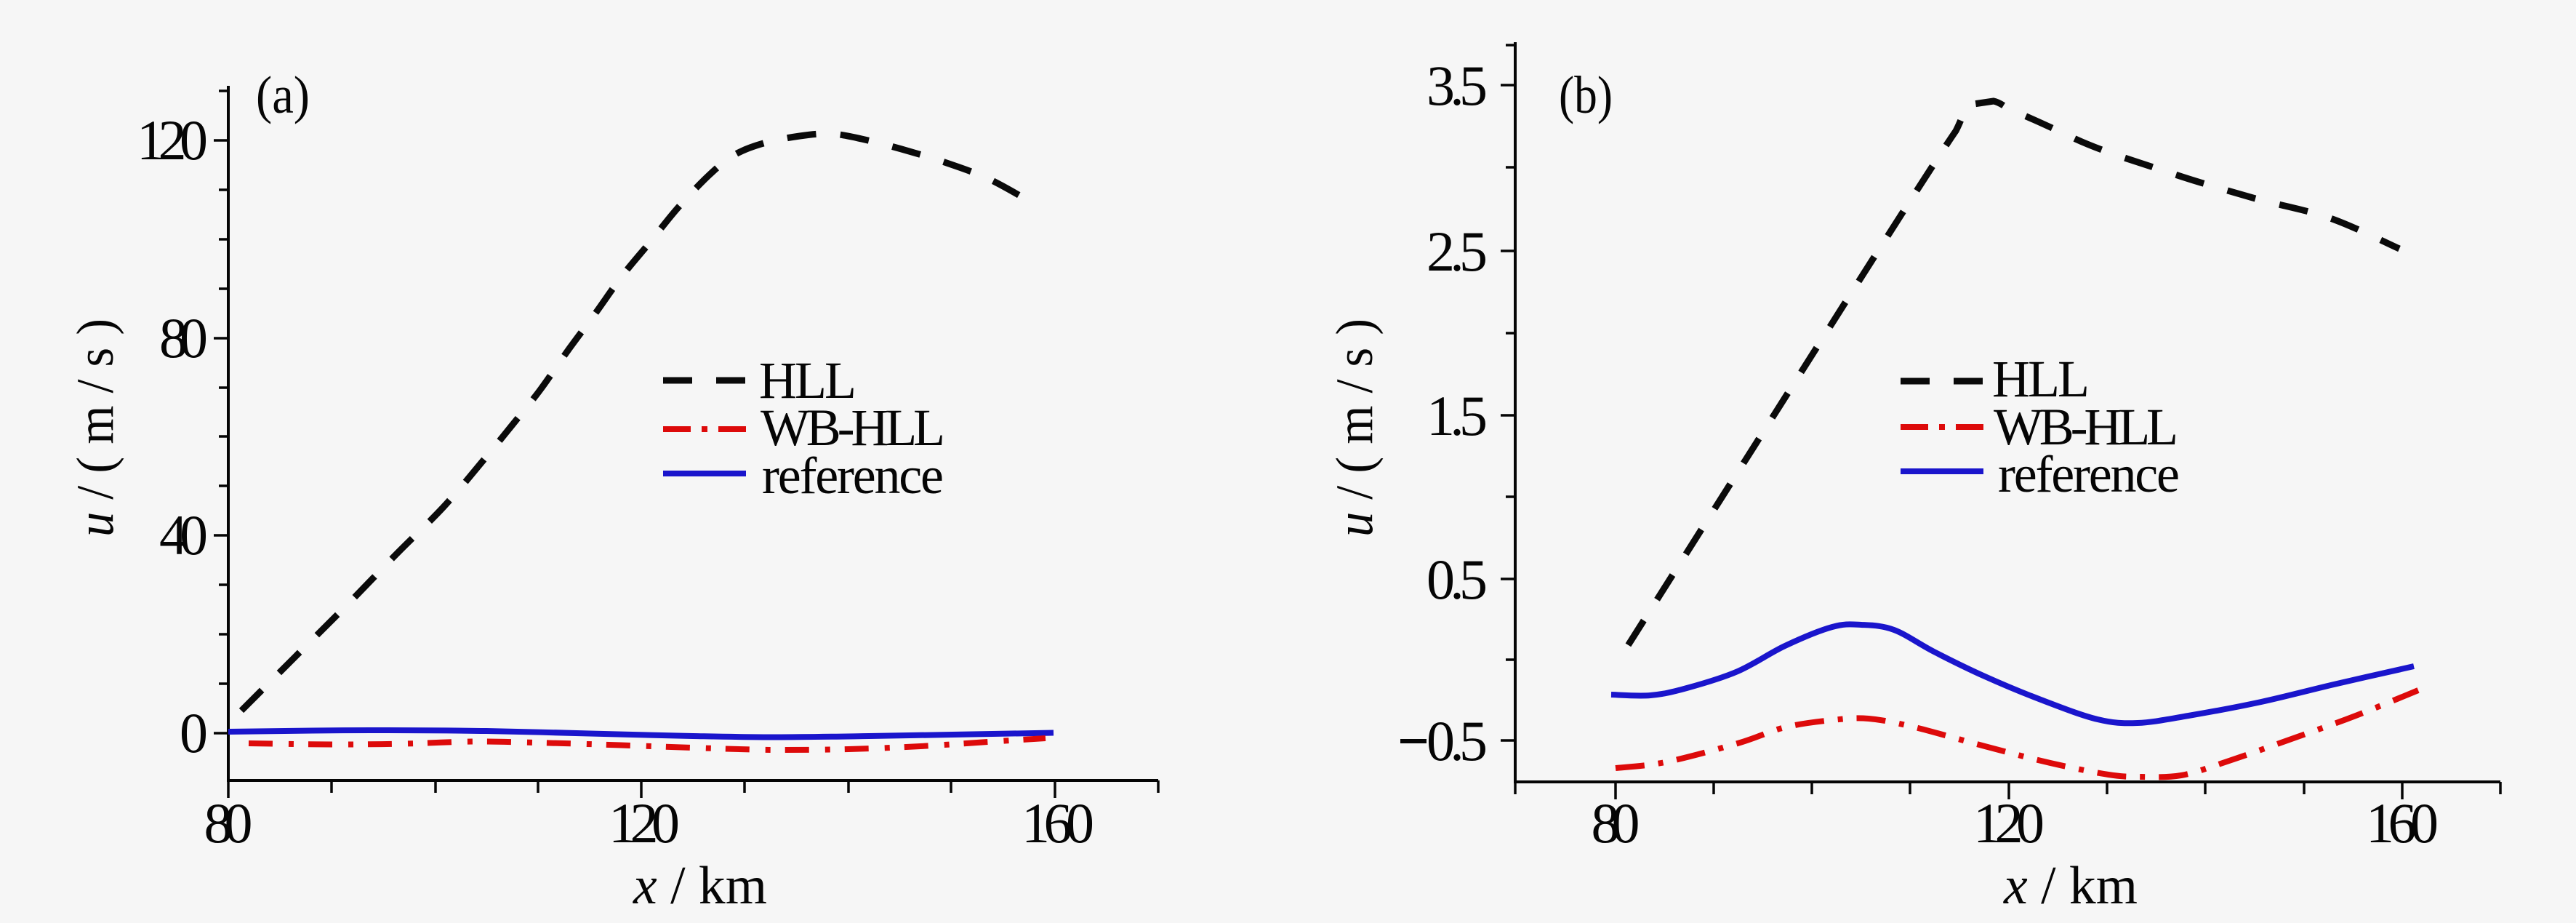 The image size is (2576, 923). Describe the element at coordinates (283, 94) in the screenshot. I see `svg-text: (a)` at that location.